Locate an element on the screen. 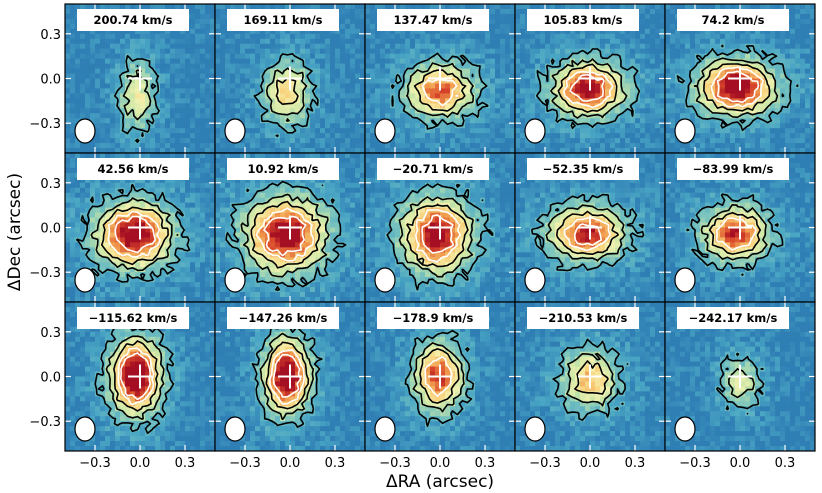  velocity-label: 105.83 km/s is located at coordinates (582, 20).